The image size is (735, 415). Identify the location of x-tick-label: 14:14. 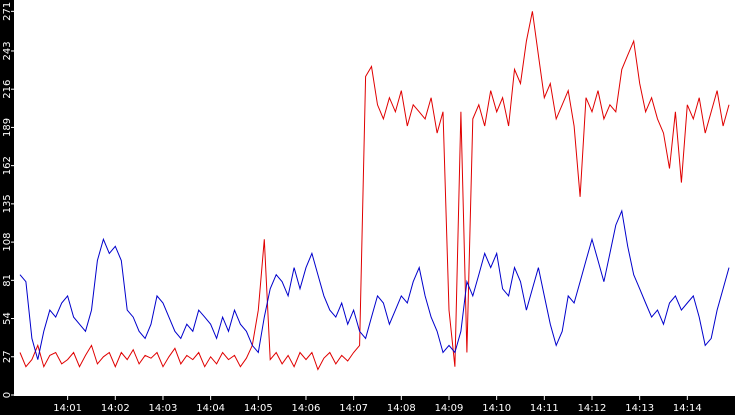
(687, 408).